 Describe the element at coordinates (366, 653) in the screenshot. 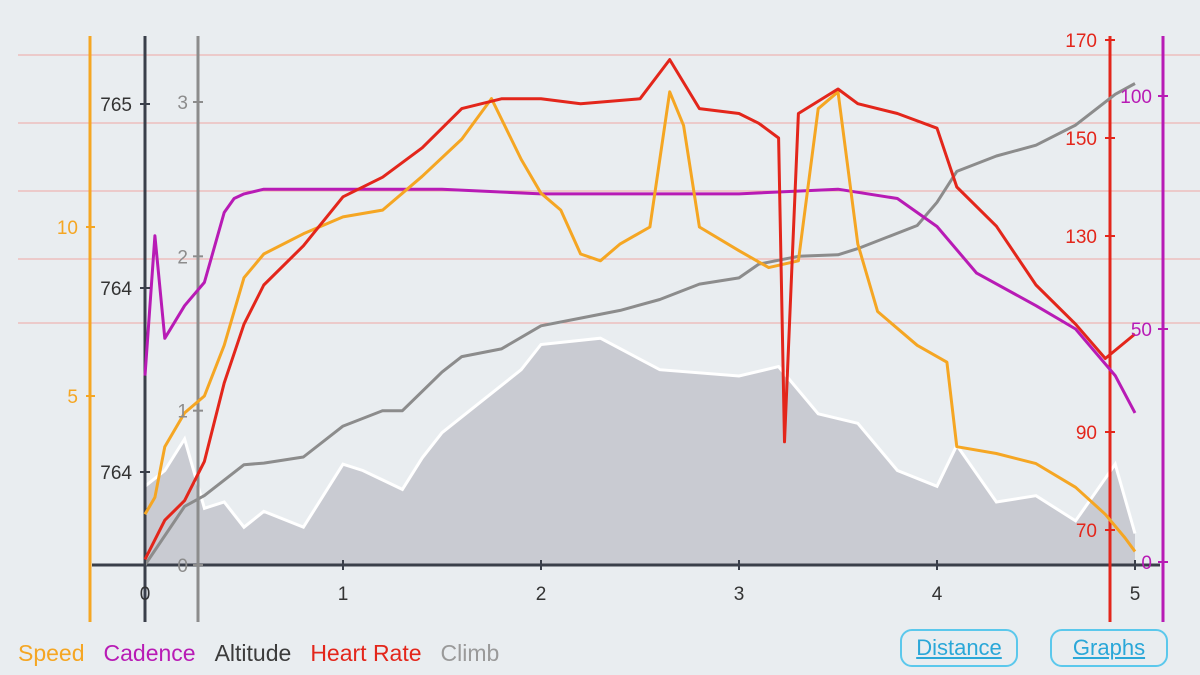

I see `legend-heart-rate: Heart Rate` at that location.